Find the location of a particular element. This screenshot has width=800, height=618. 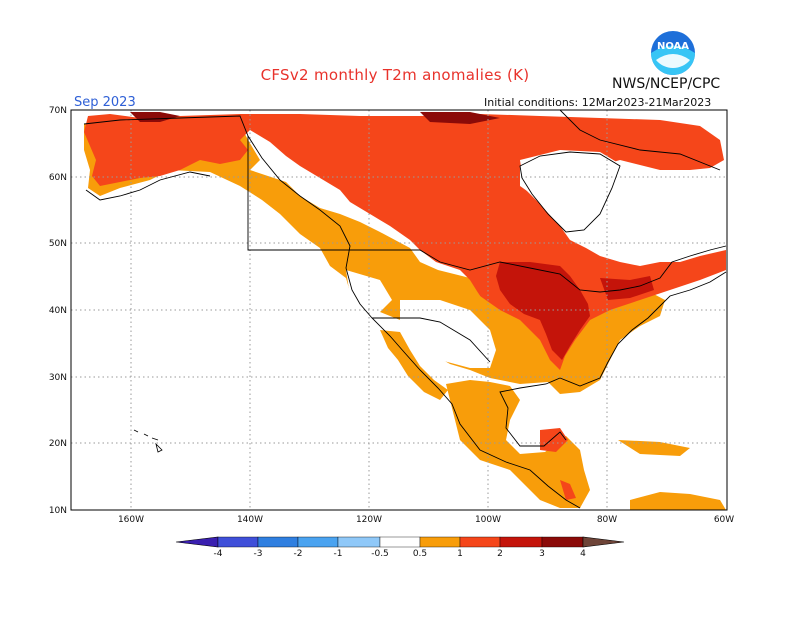

legend-arrow-low is located at coordinates (197, 542).